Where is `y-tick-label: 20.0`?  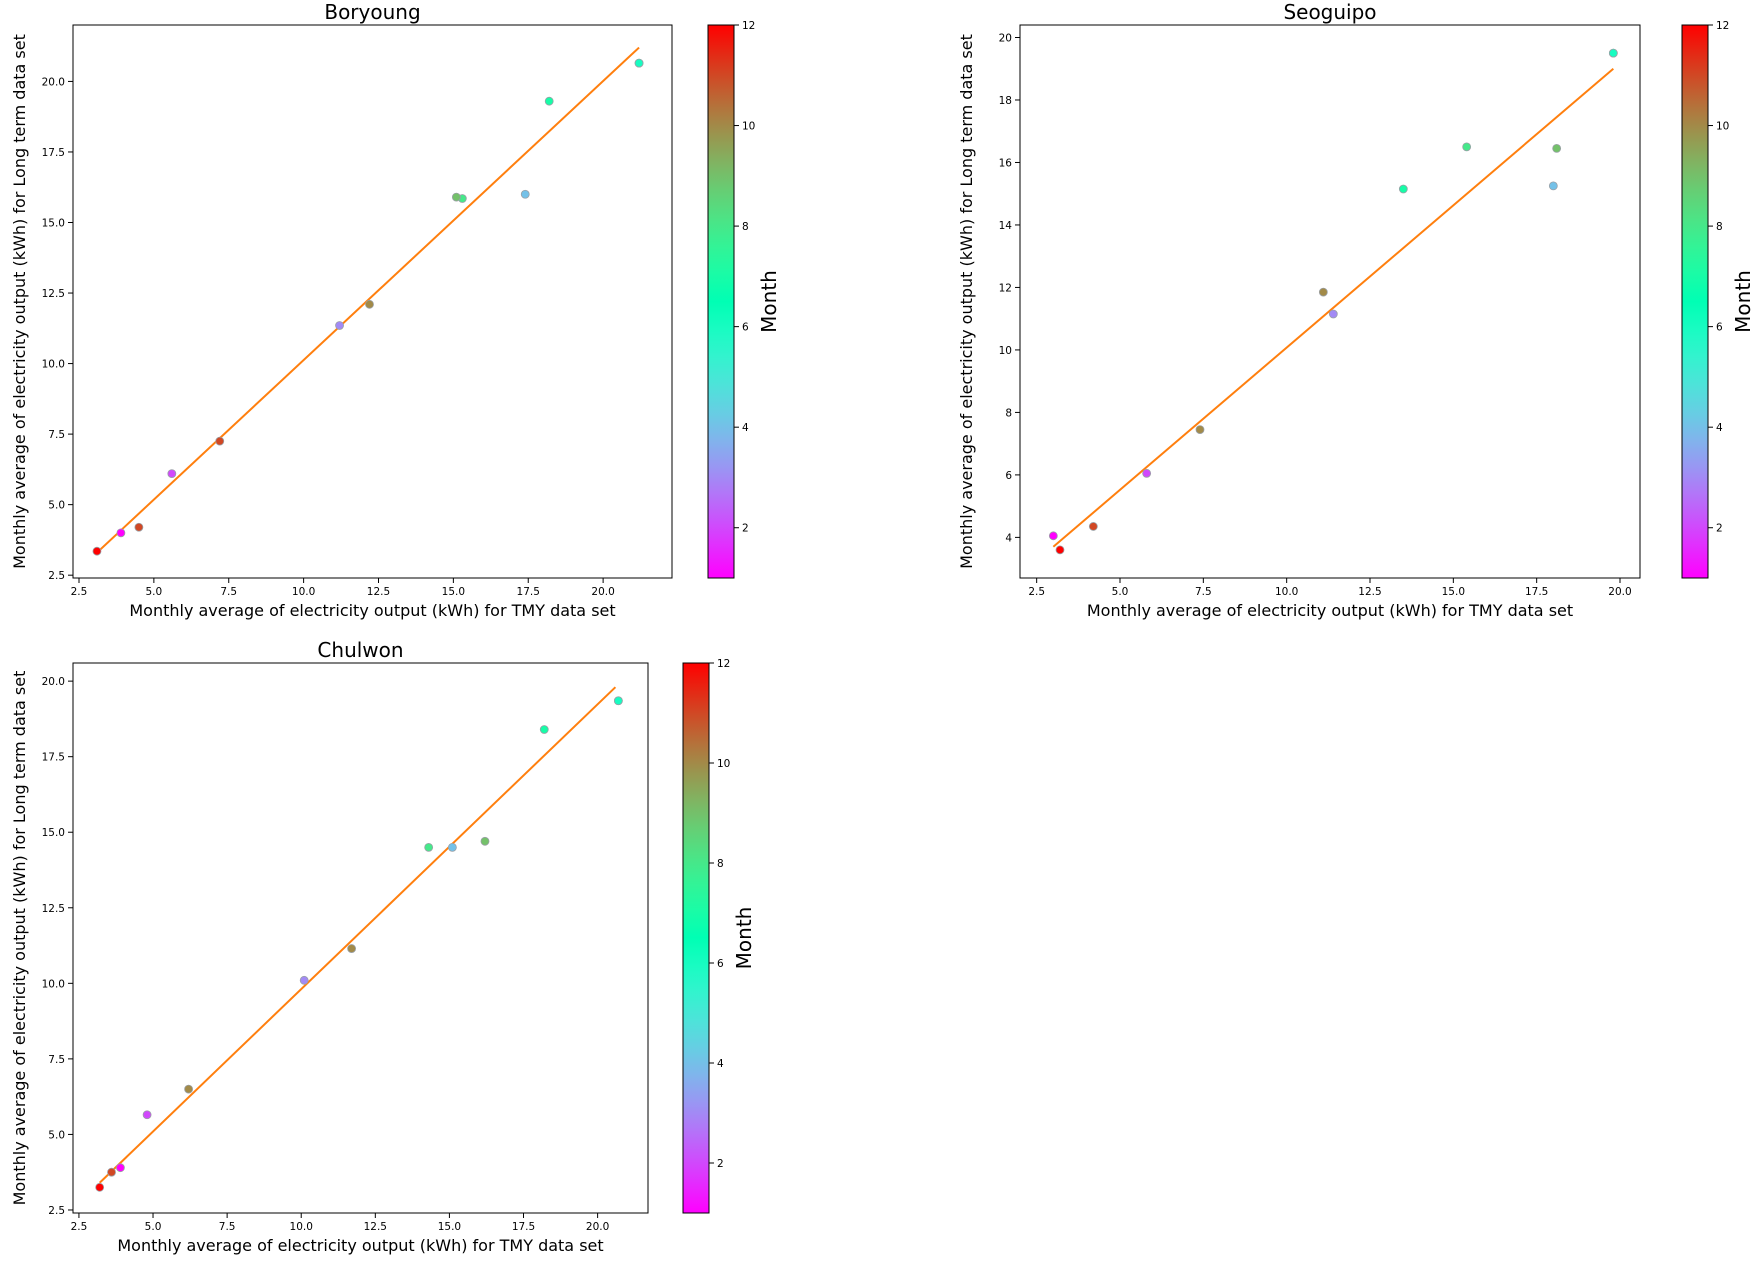 y-tick-label: 20.0 is located at coordinates (53, 82).